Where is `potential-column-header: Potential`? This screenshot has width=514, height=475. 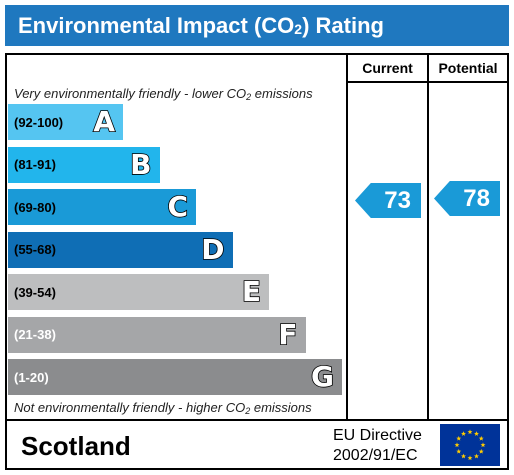 potential-column-header: Potential is located at coordinates (468, 68).